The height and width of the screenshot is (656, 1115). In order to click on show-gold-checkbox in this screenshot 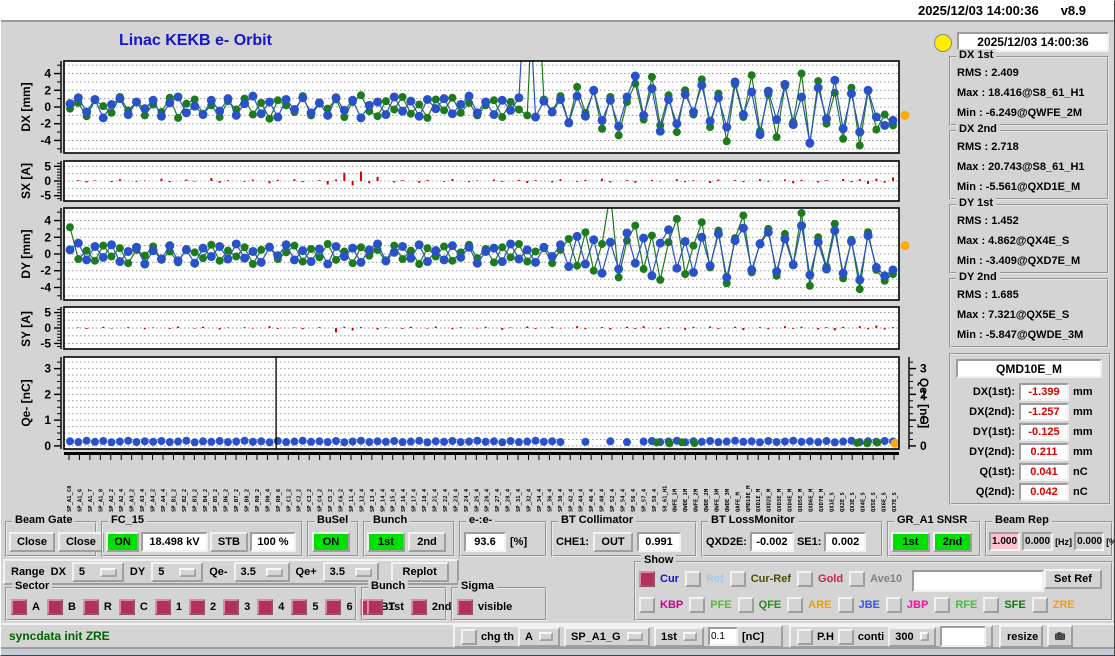, I will do `click(805, 579)`.